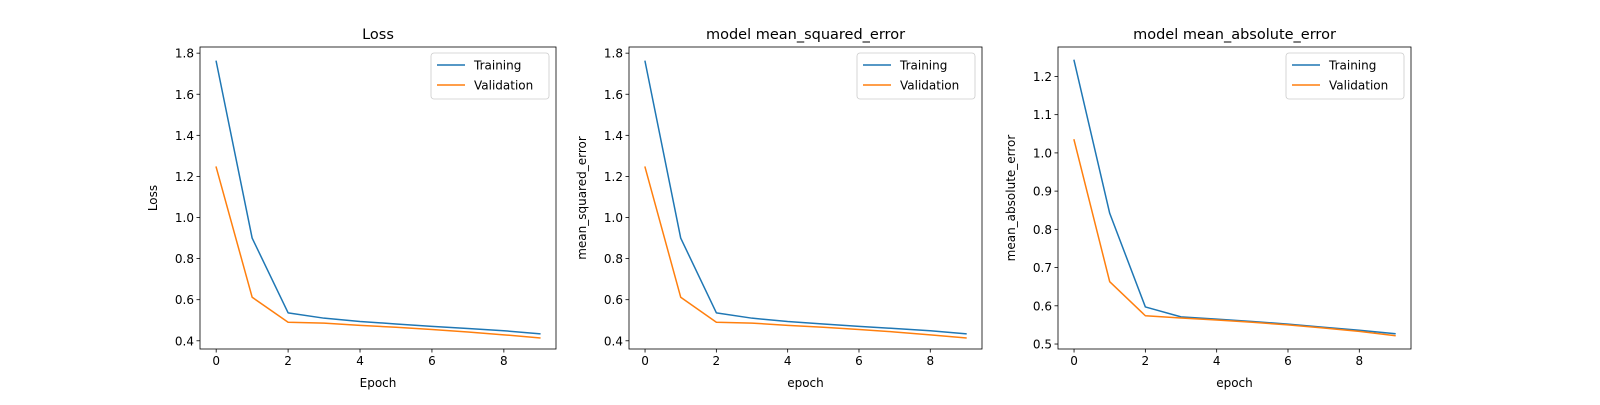  Describe the element at coordinates (153, 198) in the screenshot. I see `y-axis-label: Loss` at that location.